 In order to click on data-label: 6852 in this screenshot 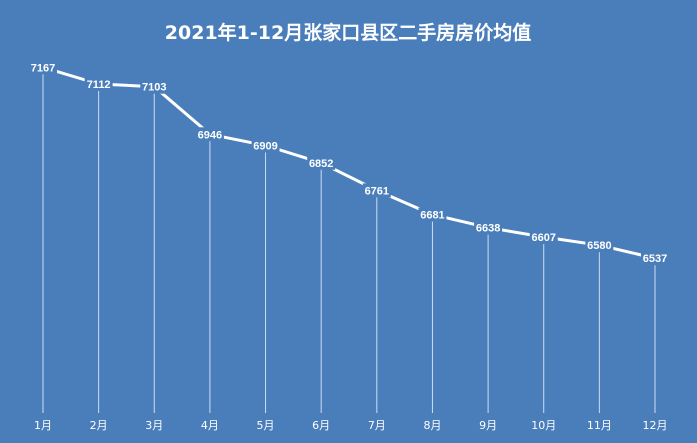, I will do `click(321, 164)`.